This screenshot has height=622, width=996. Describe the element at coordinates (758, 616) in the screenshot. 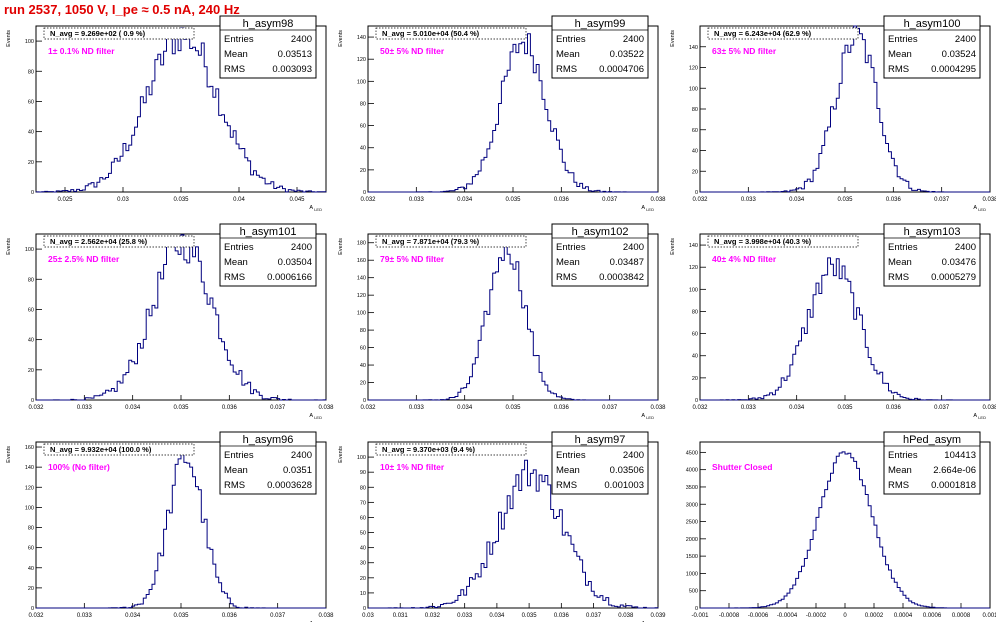

I see `x-tick-label: -0.0006` at that location.